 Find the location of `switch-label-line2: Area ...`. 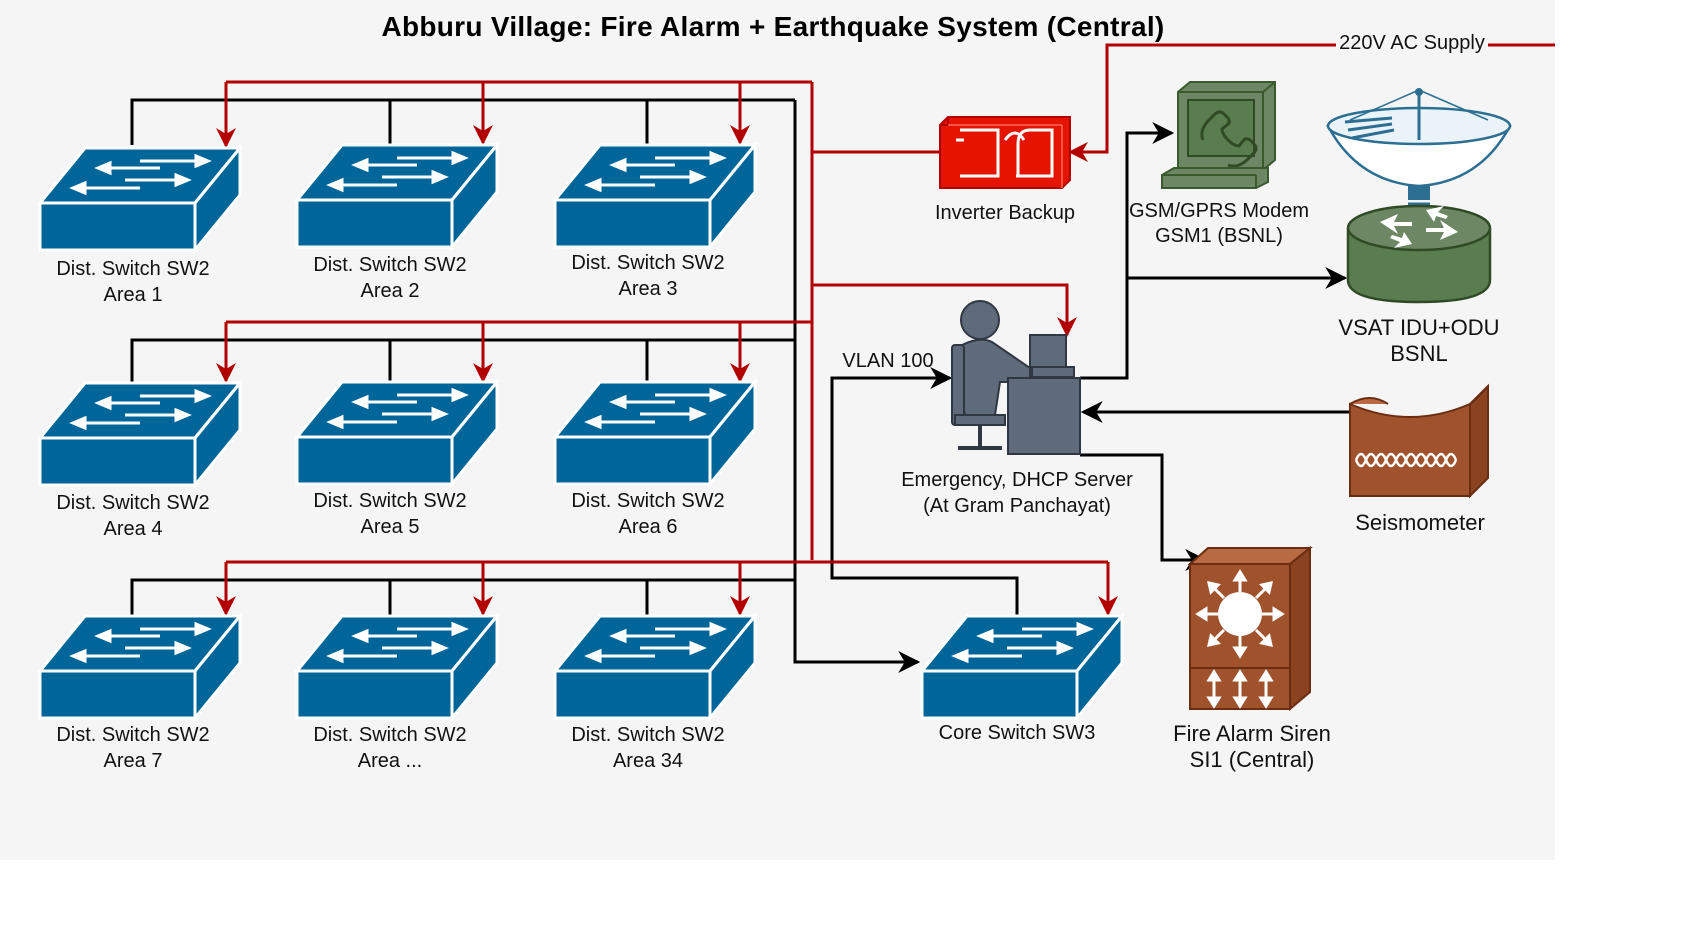

switch-label-line2: Area ... is located at coordinates (390, 761).